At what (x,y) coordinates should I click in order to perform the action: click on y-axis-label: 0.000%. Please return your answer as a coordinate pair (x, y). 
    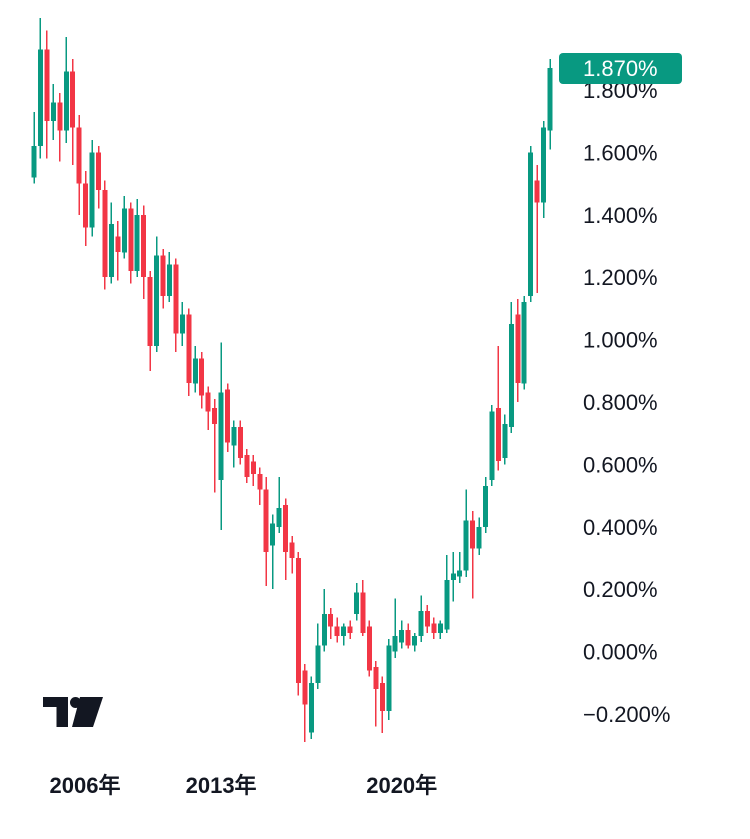
    Looking at the image, I should click on (620, 652).